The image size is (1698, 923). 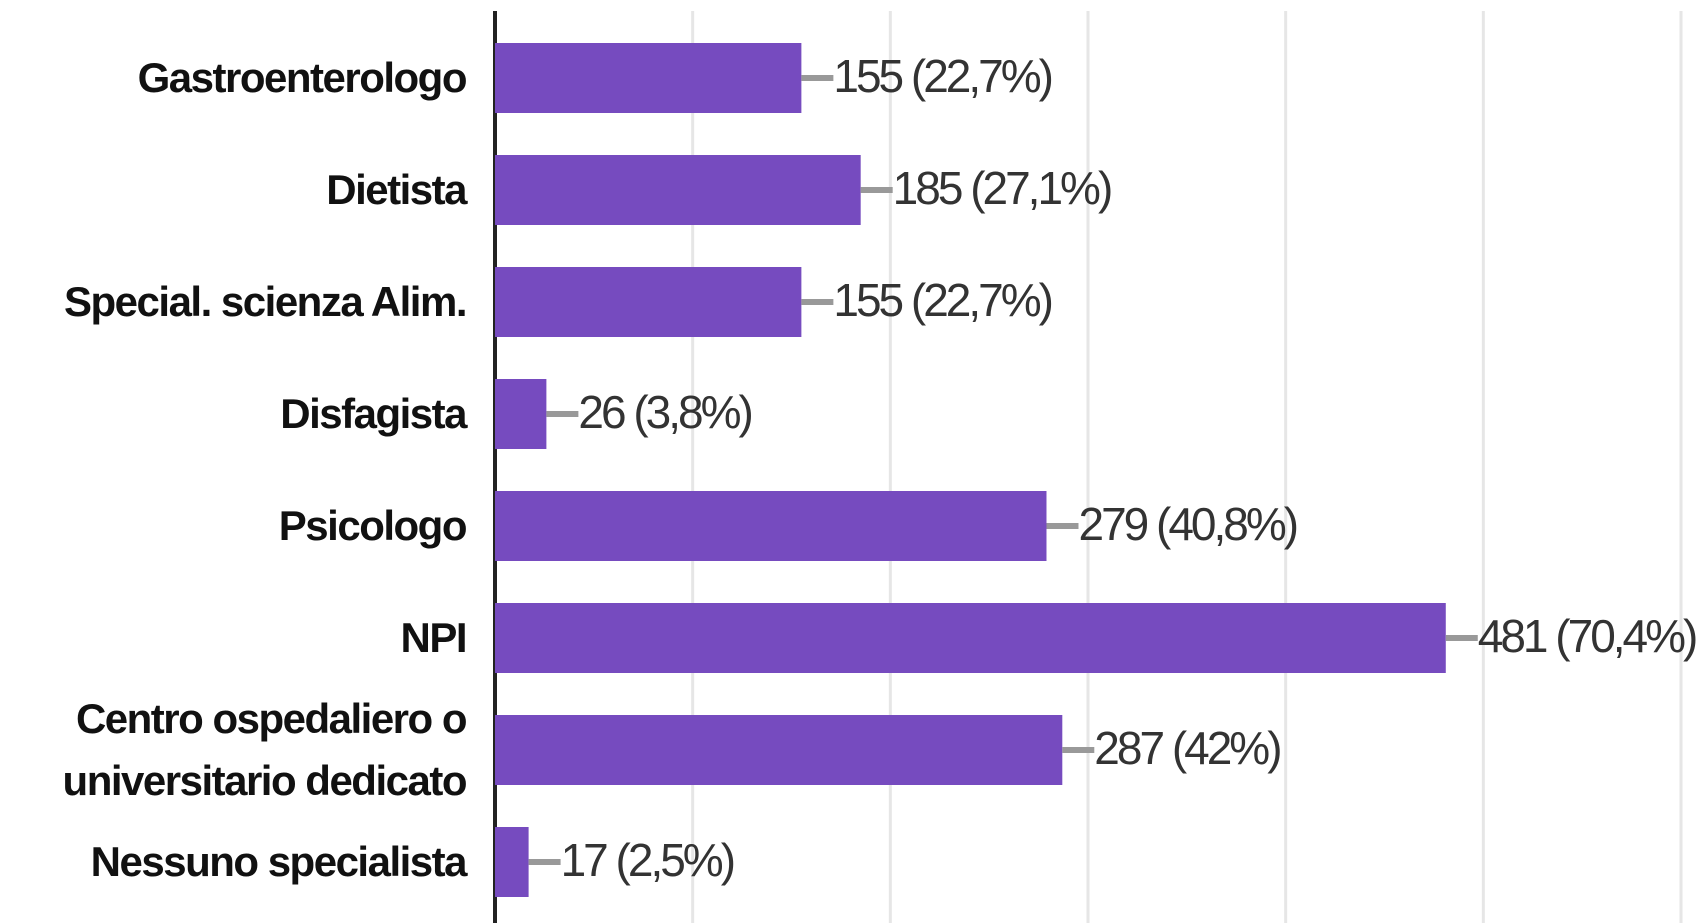 I want to click on value-label: 185 (27,1%), so click(x=1002, y=188).